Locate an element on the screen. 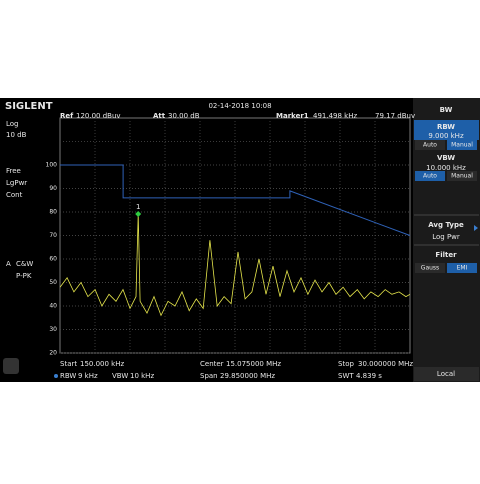  left-sweep: Cont is located at coordinates (14, 195).